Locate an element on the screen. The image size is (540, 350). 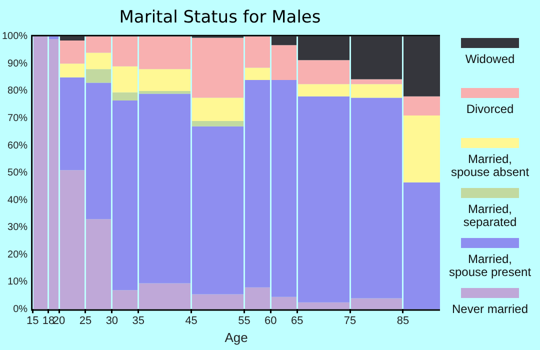
x-tick-label: 20 is located at coordinates (59, 320).